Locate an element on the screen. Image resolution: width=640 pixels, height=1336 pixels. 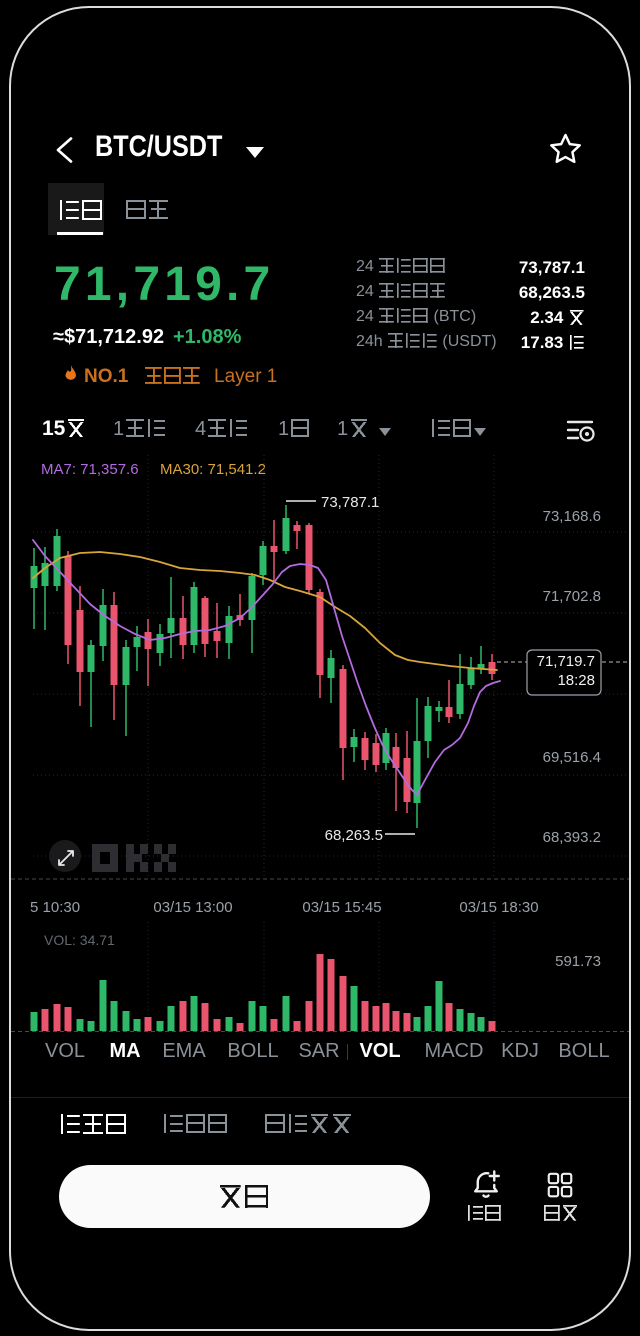
svg-text: 68,393.2 is located at coordinates (572, 837).